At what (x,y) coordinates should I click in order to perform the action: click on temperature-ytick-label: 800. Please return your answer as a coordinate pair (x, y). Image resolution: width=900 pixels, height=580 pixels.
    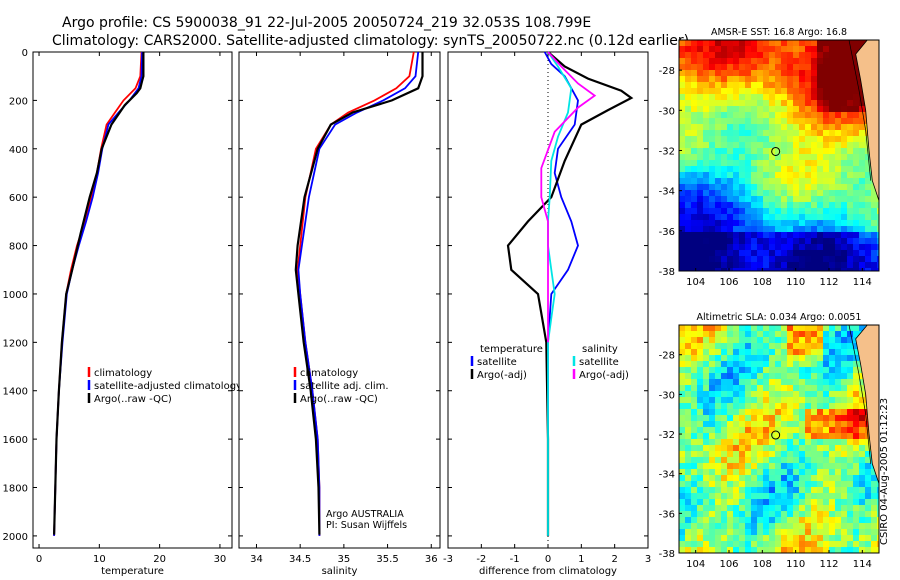
    Looking at the image, I should click on (18, 247).